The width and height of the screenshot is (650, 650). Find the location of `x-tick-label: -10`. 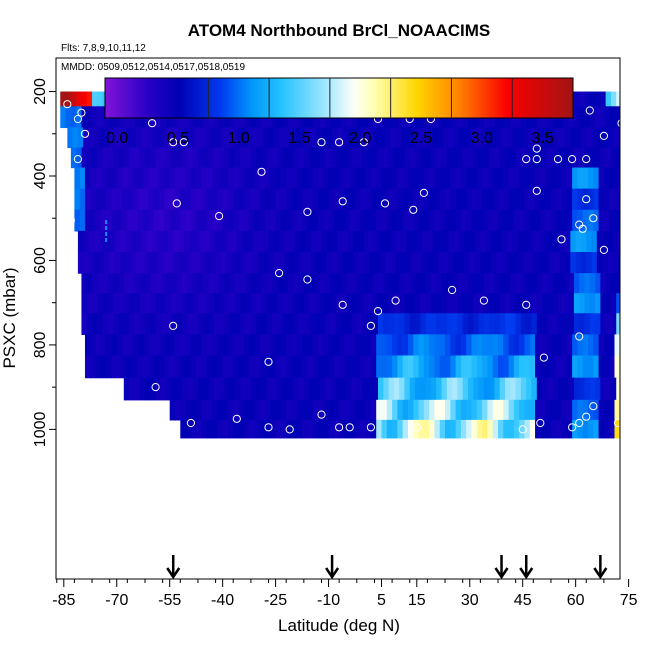

x-tick-label: -10 is located at coordinates (328, 600).